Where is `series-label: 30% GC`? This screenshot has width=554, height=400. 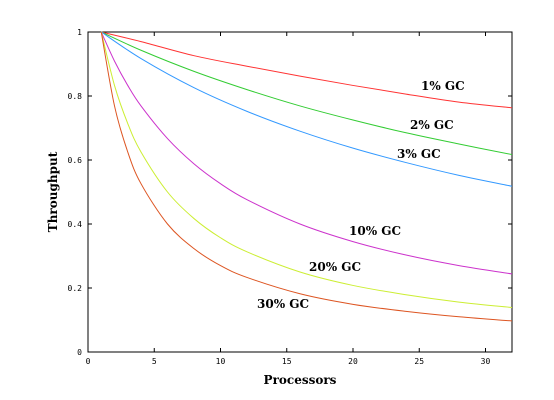 series-label: 30% GC is located at coordinates (283, 304).